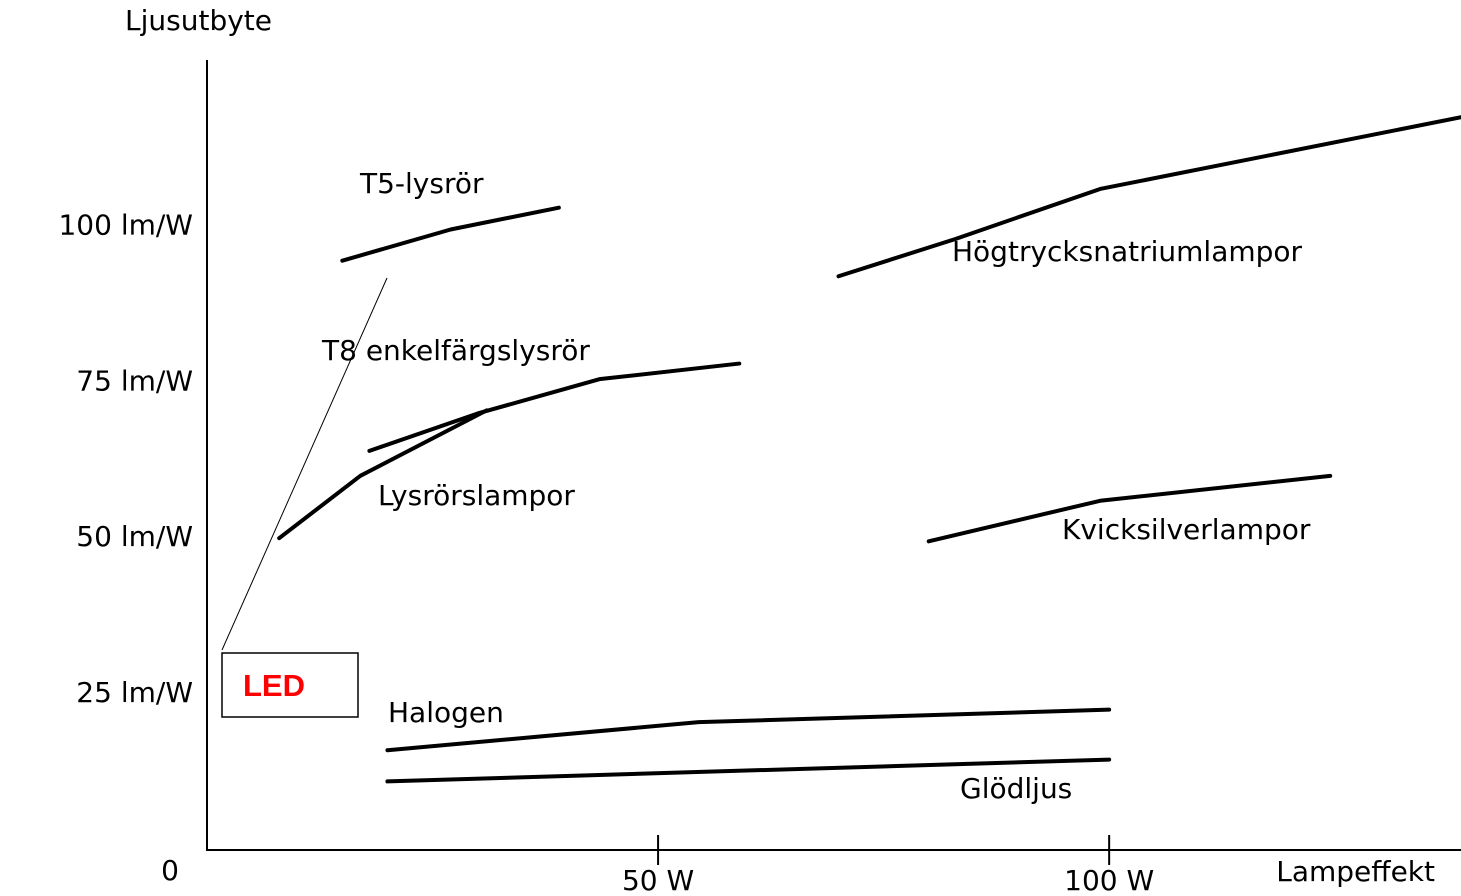 The height and width of the screenshot is (896, 1461). I want to click on series-label: Halogen, so click(446, 712).